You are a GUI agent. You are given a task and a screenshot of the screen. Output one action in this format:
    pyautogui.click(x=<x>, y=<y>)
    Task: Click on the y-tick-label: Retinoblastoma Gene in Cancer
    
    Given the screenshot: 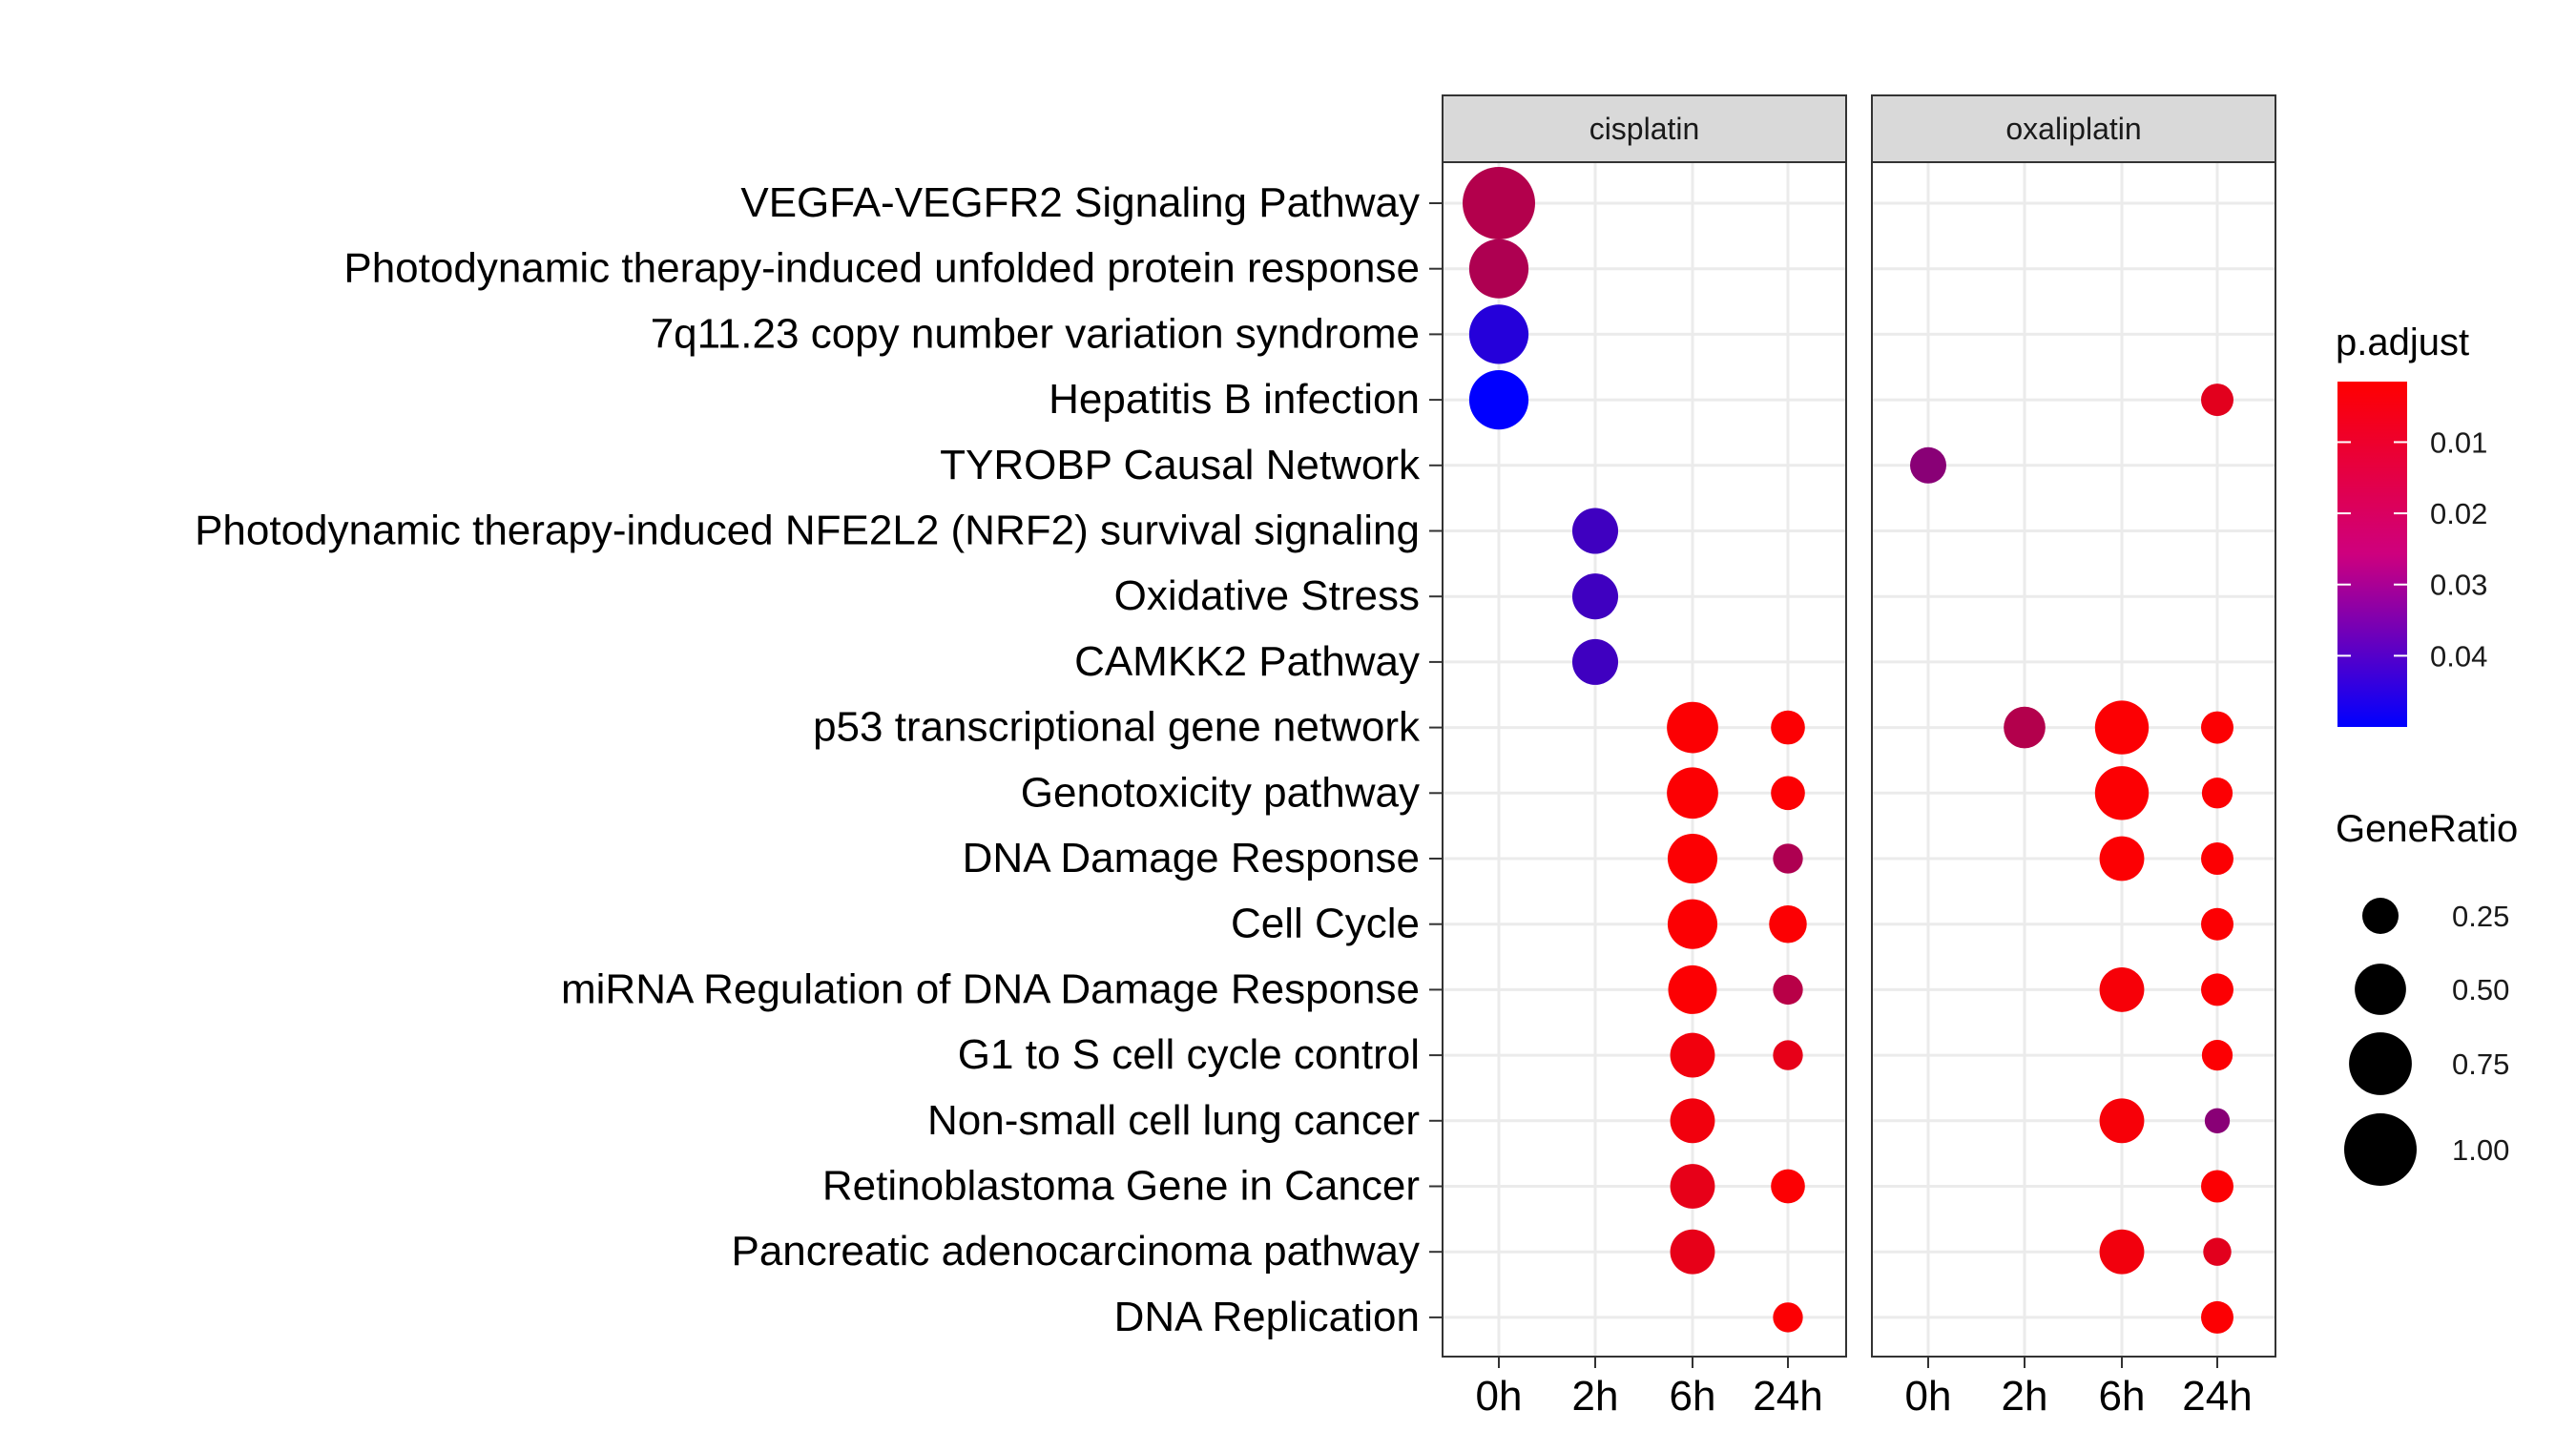 What is the action you would take?
    pyautogui.click(x=1121, y=1186)
    